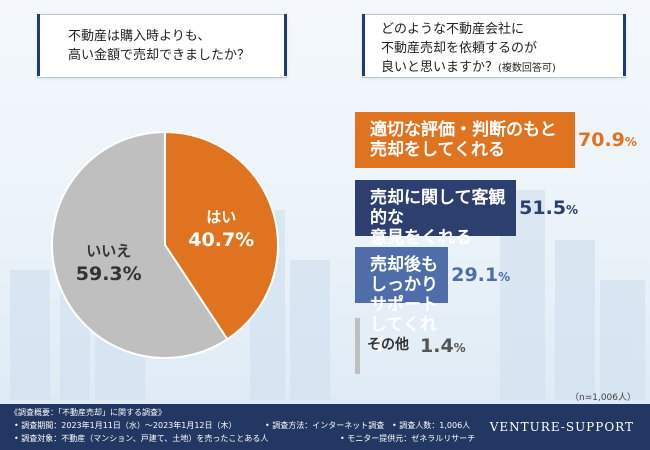  What do you see at coordinates (459, 48) in the screenshot?
I see `question-2-main: どのような不動産会社に 不動産売却を依頼するのが 良いと思いますか？` at bounding box center [459, 48].